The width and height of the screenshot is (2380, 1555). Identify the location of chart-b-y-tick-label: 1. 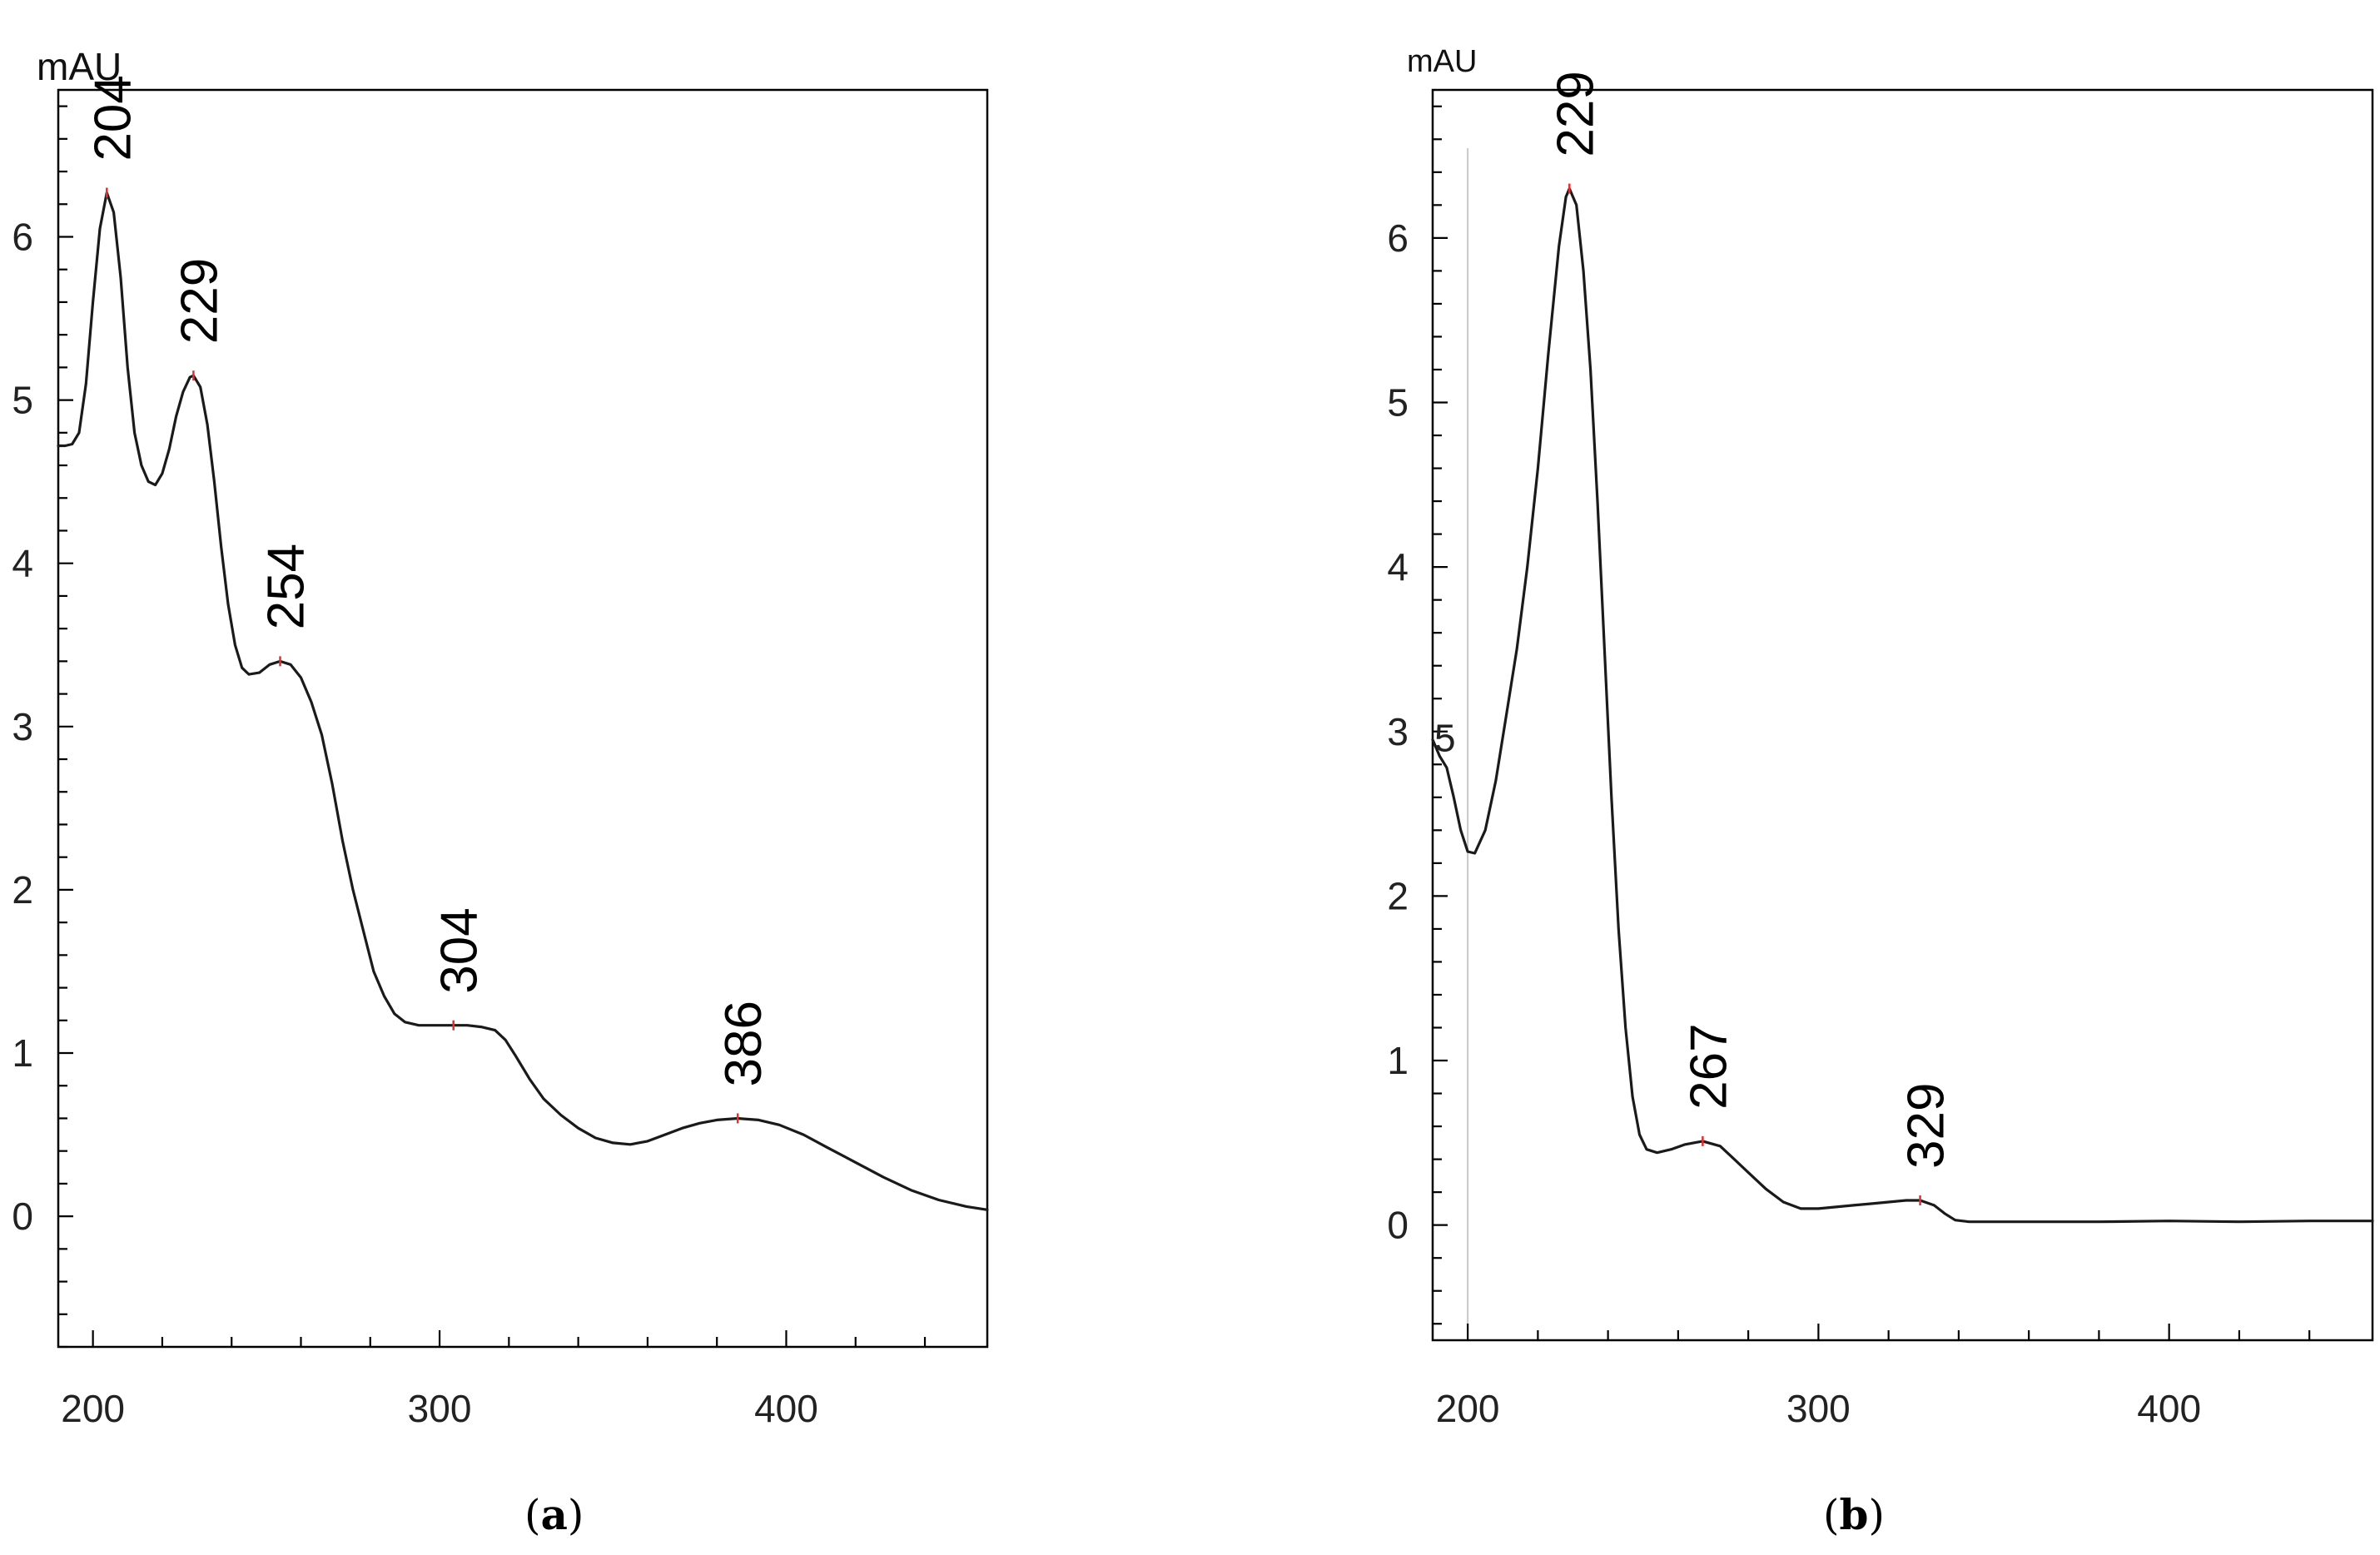
(1398, 1060).